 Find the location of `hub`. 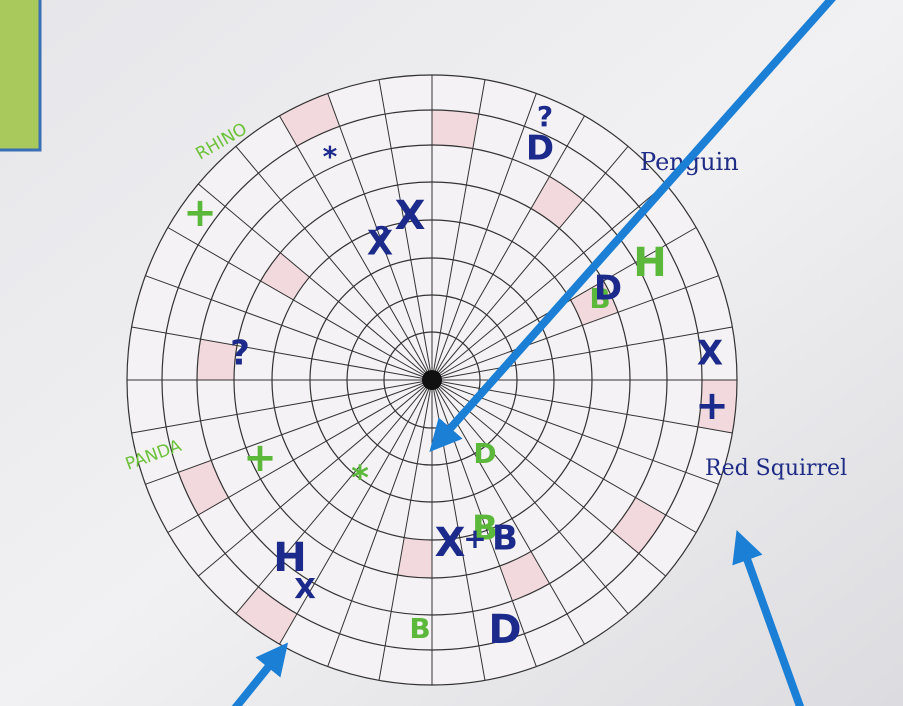

hub is located at coordinates (432, 380).